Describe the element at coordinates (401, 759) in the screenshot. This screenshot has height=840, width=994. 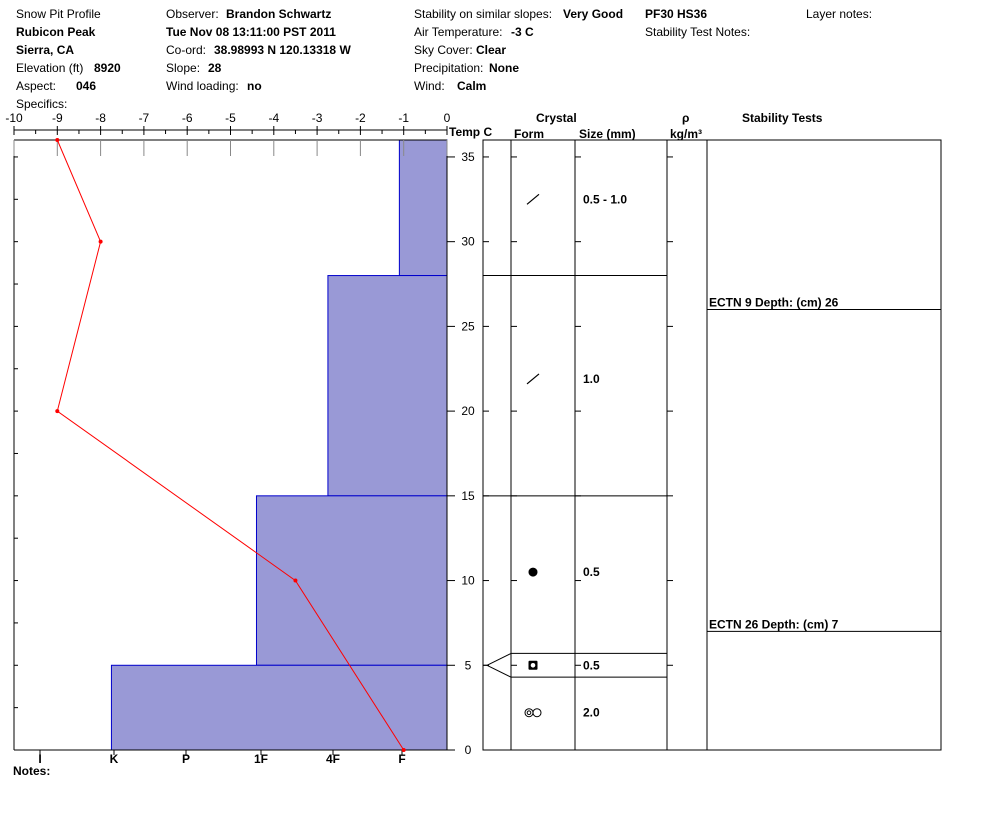
I see `hardness-label: F` at that location.